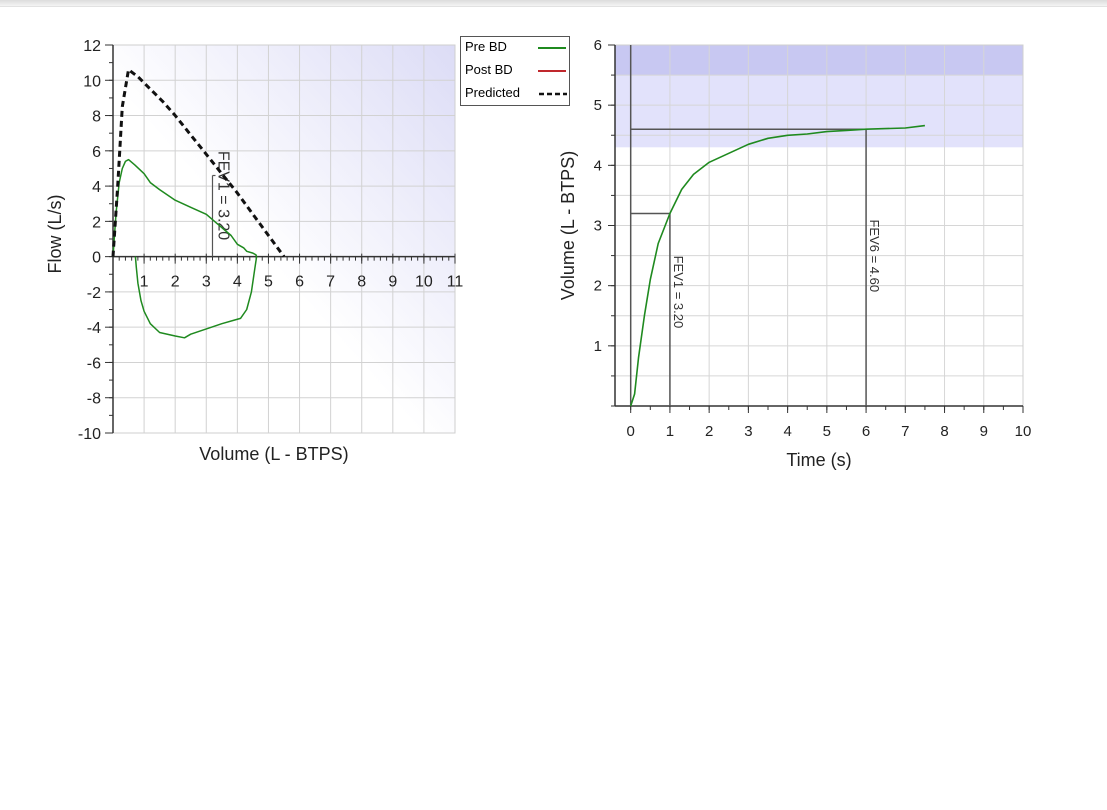 This screenshot has width=1107, height=810. I want to click on legend-entry-post-bd: Post BD, so click(517, 70).